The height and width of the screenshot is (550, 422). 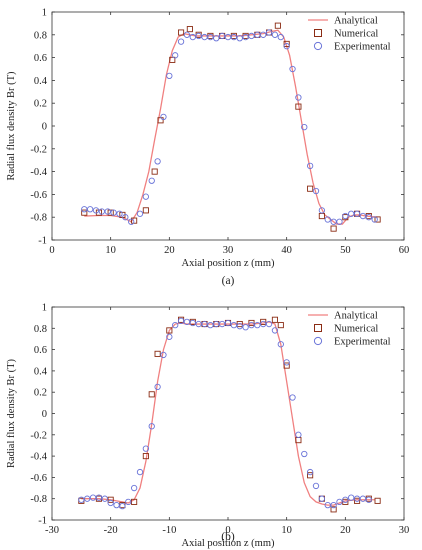 What do you see at coordinates (44, 127) in the screenshot?
I see `y-tick-label: 0` at bounding box center [44, 127].